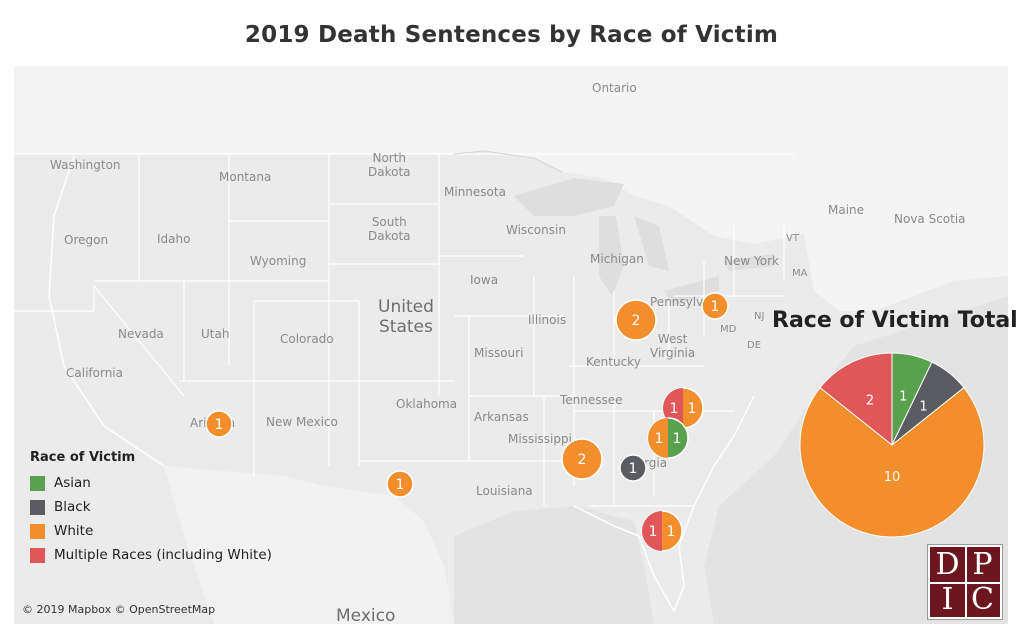 This screenshot has width=1023, height=638. What do you see at coordinates (151, 483) in the screenshot?
I see `legend-item-asian: Asian` at bounding box center [151, 483].